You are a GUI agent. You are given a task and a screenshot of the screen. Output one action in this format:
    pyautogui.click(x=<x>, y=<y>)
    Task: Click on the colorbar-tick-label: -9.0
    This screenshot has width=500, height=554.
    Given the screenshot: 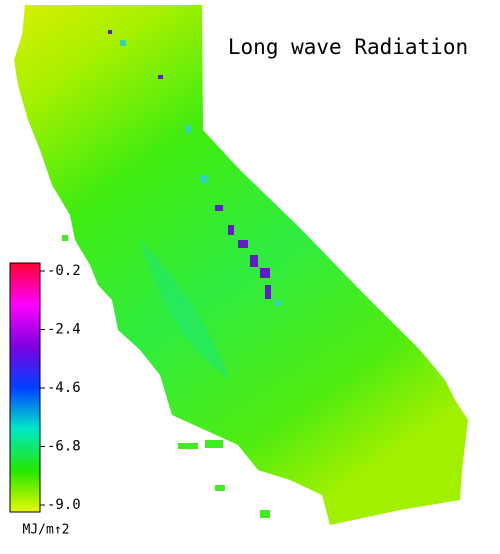 What is the action you would take?
    pyautogui.click(x=64, y=505)
    